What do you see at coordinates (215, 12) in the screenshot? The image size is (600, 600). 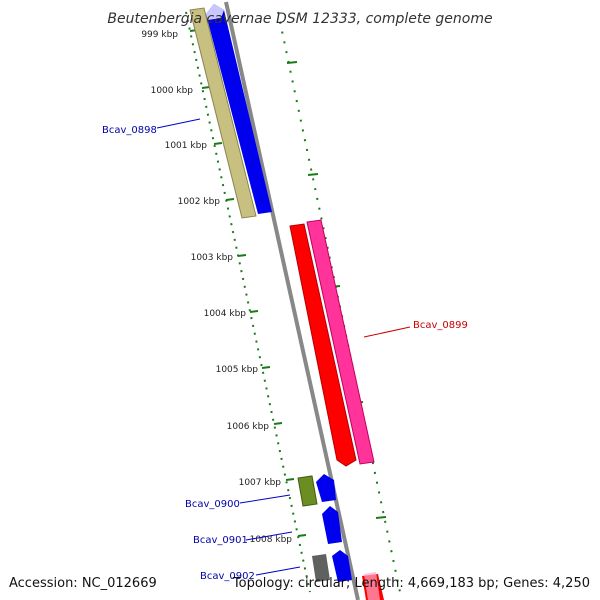 I see `gene-feature-blue-head` at bounding box center [215, 12].